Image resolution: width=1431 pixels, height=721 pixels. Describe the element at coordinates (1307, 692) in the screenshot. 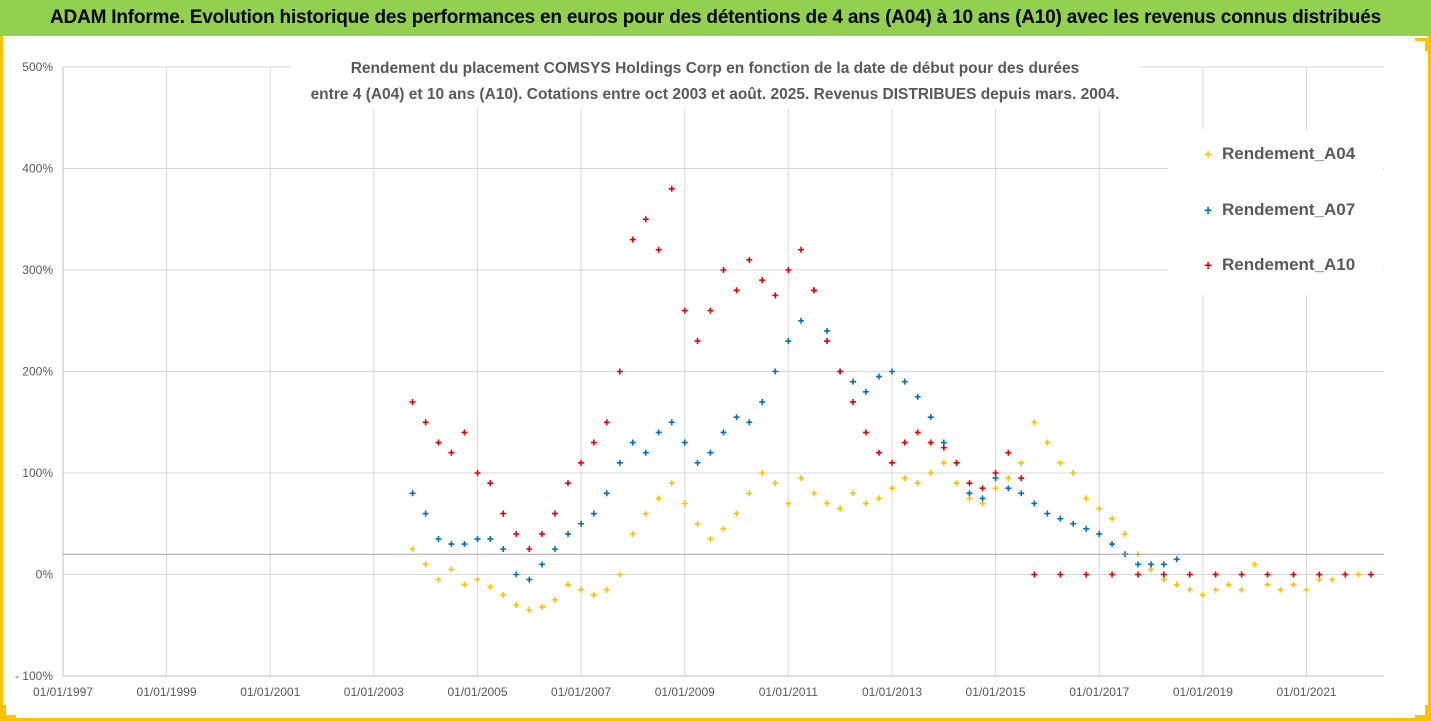

I see `x-tick-label: 01/01/2021` at that location.